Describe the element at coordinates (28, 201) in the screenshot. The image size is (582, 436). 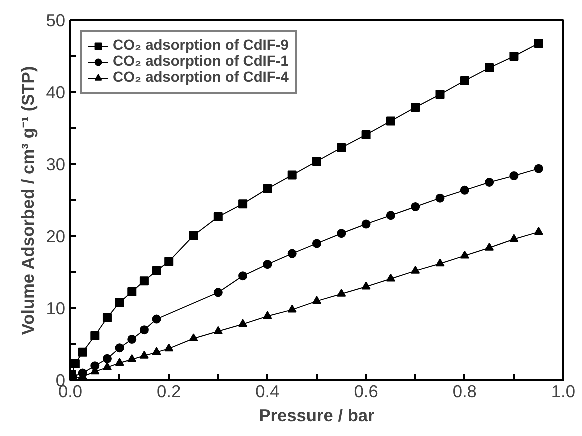
I see `y-axis-title: Volume Adsorbed / cm³ g⁻¹ (STP)` at that location.